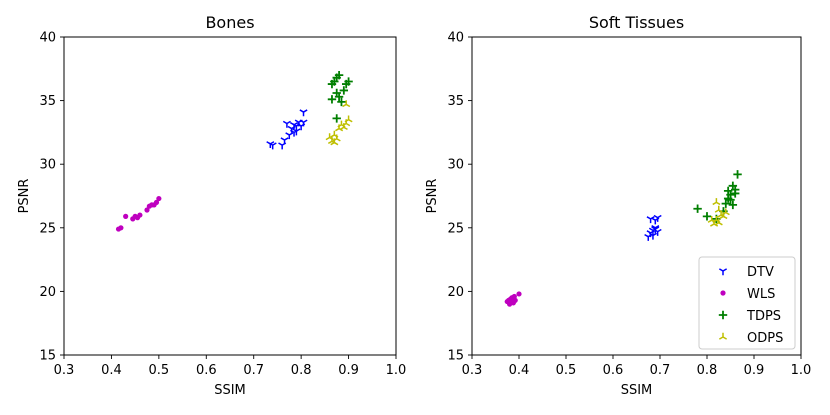  I want to click on legend-box, so click(747, 303).